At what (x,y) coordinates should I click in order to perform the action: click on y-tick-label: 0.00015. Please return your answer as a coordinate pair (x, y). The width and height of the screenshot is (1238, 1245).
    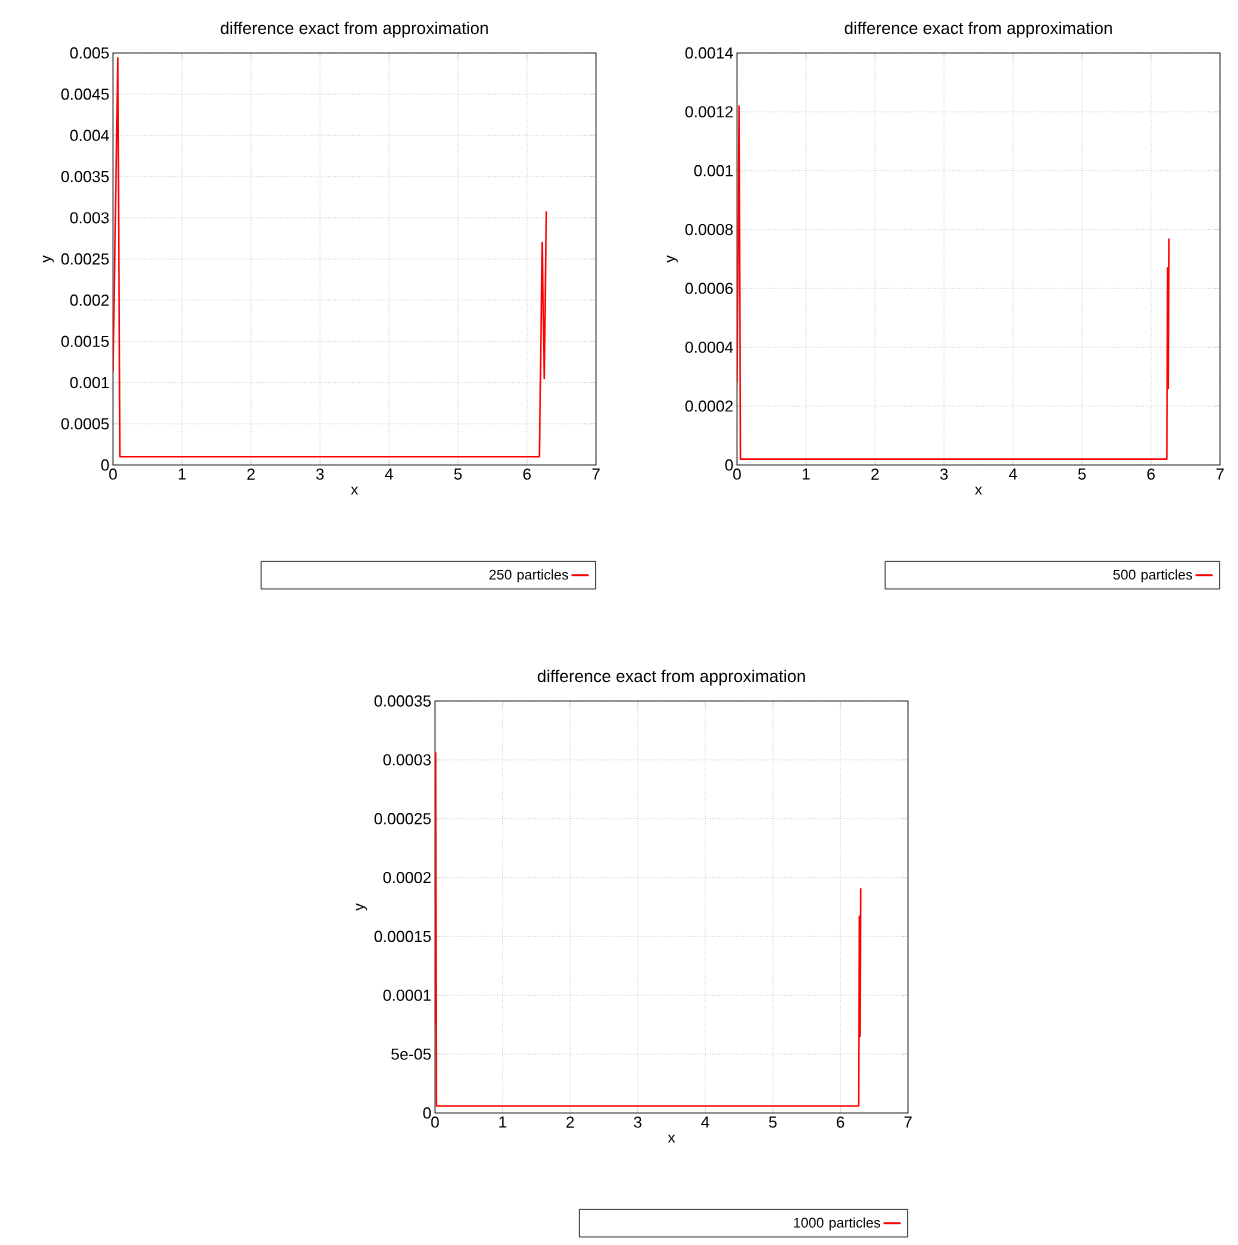
    Looking at the image, I should click on (402, 936).